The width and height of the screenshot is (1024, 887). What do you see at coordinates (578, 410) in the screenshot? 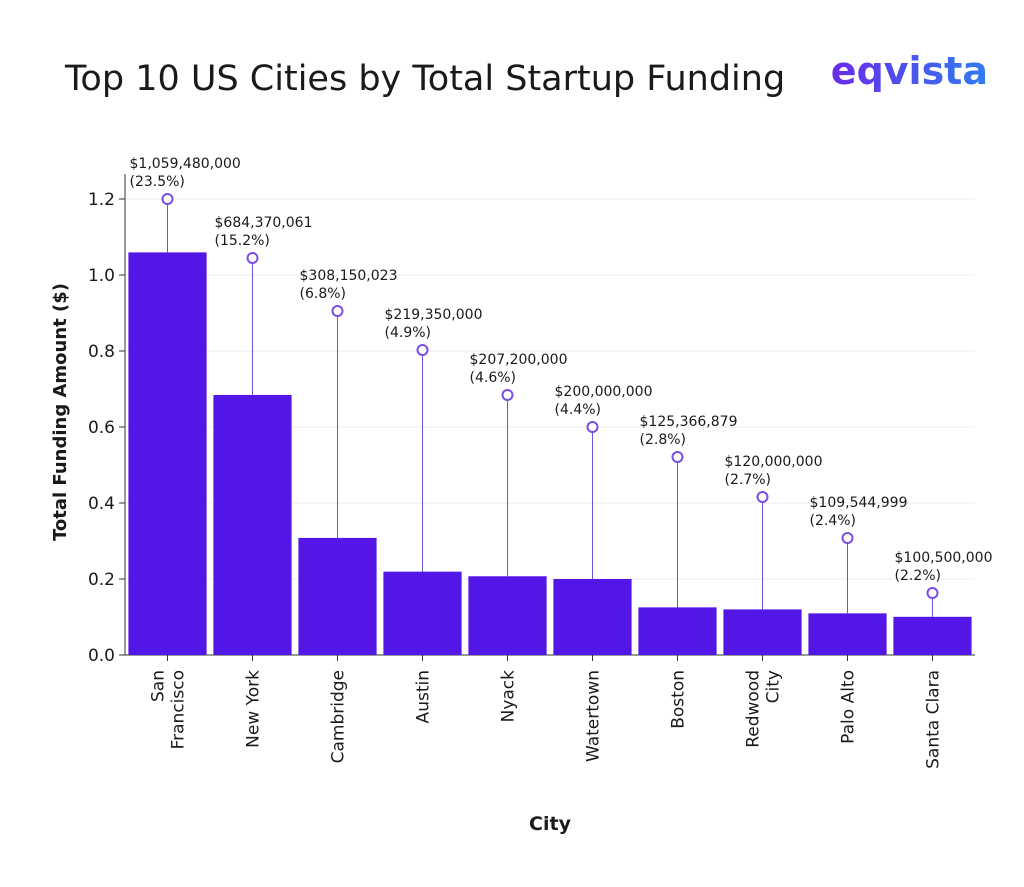
I see `percent-label: (4.4%)` at bounding box center [578, 410].